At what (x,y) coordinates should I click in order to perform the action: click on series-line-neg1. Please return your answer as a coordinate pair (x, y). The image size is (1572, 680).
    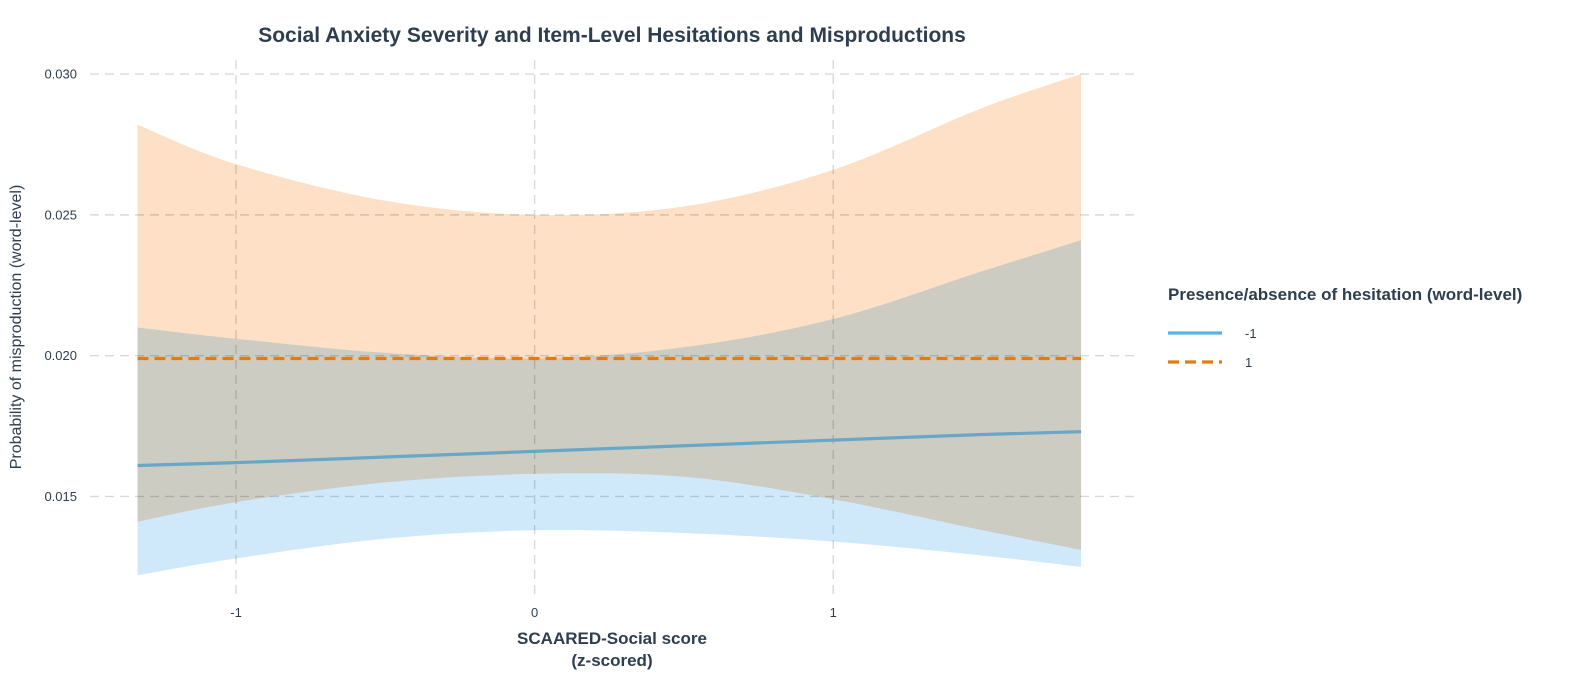
    Looking at the image, I should click on (609, 449).